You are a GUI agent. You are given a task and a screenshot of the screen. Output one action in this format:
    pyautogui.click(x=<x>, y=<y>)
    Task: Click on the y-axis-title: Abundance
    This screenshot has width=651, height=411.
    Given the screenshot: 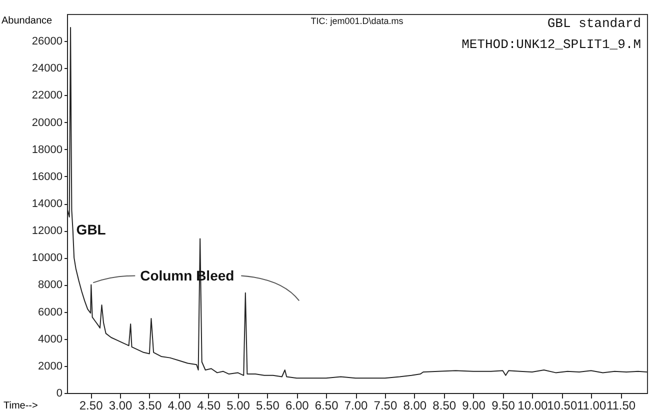 What is the action you would take?
    pyautogui.click(x=27, y=21)
    